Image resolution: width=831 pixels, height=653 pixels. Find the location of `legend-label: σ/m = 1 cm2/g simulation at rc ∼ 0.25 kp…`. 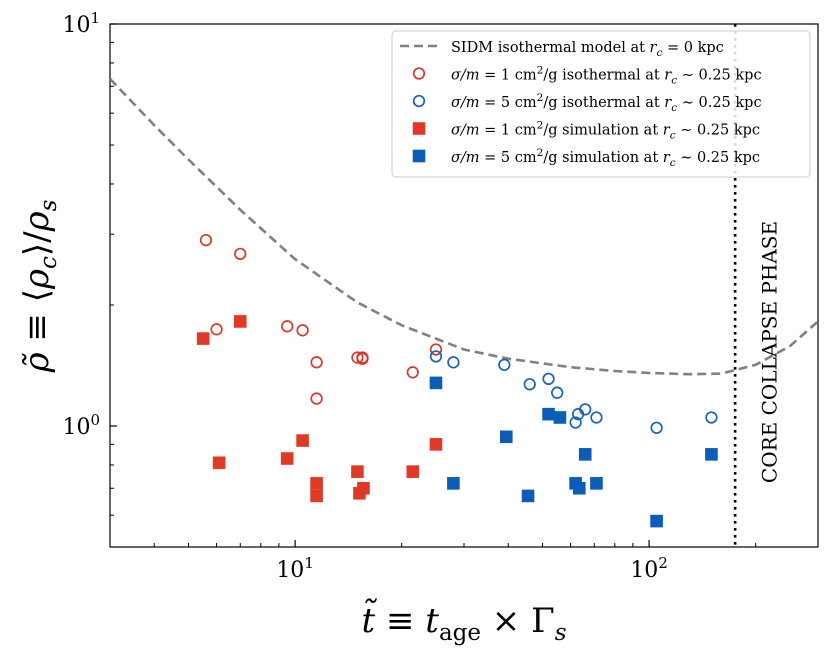

legend-label: σ/m = 1 cm2/g simulation at rc ∼ 0.25 kp… is located at coordinates (605, 131).